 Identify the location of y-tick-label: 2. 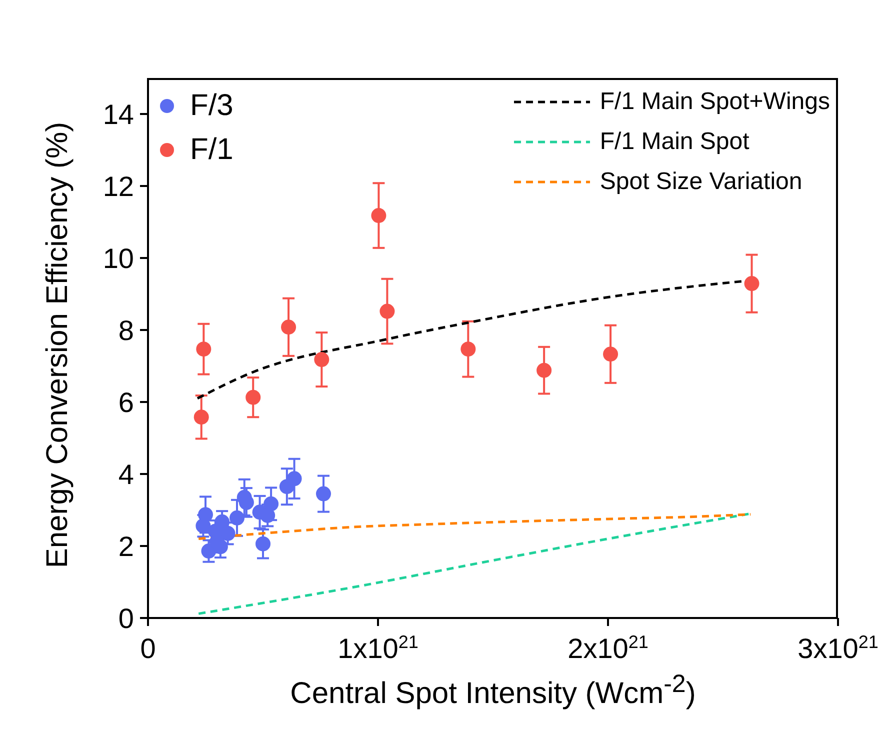
(126, 546).